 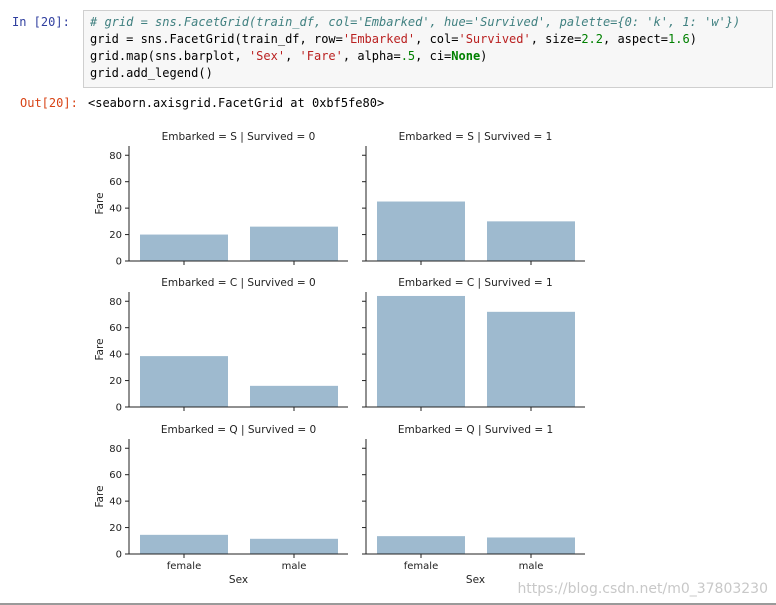 I want to click on panel-title: Embarked = Q | Survived = 1, so click(x=475, y=430).